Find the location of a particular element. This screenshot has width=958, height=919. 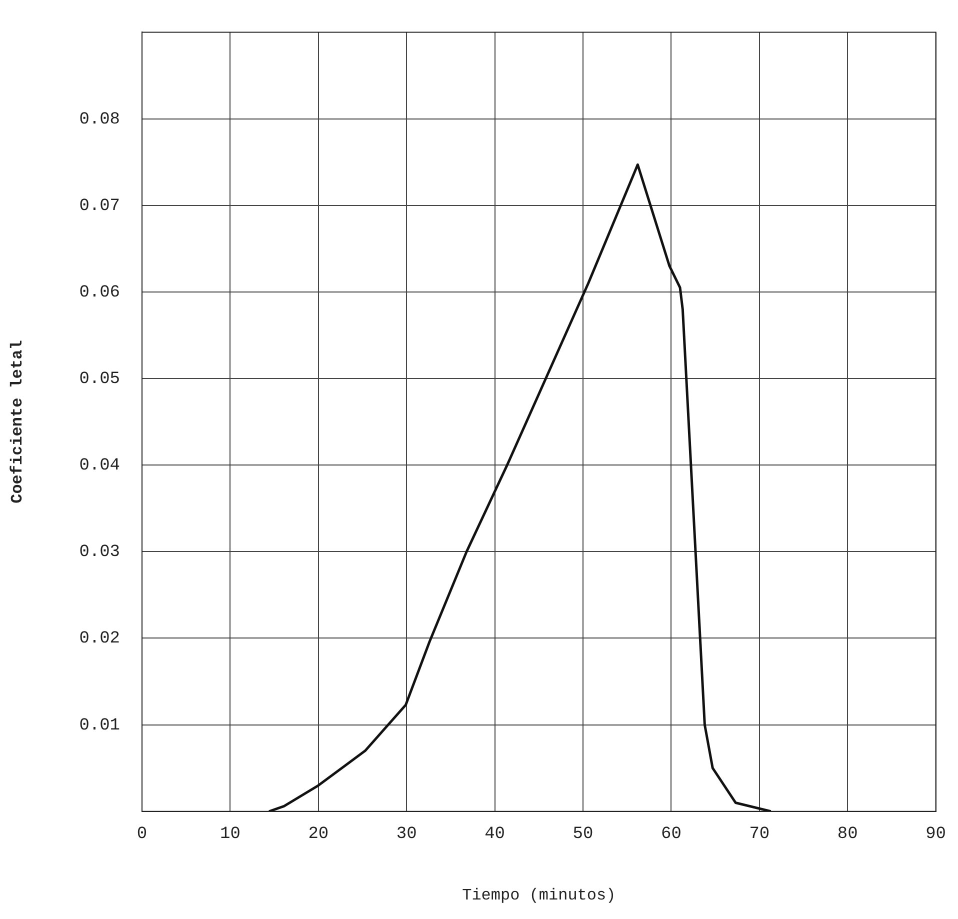

x-tick-label: 40 is located at coordinates (495, 834).